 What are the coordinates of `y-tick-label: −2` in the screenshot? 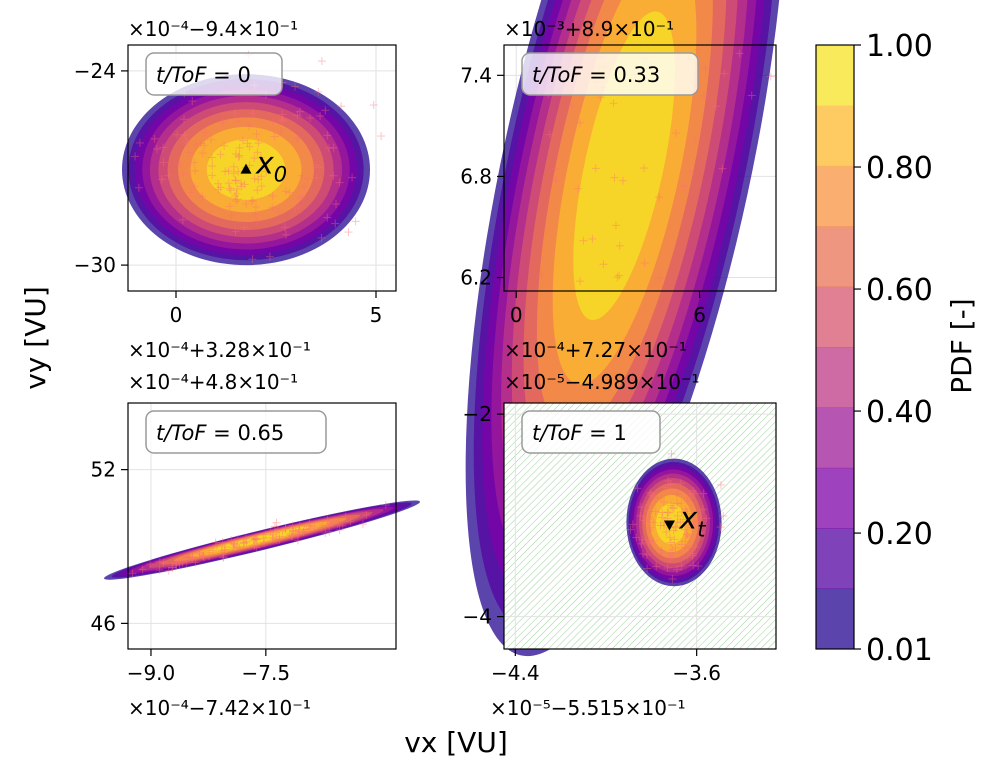 It's located at (477, 414).